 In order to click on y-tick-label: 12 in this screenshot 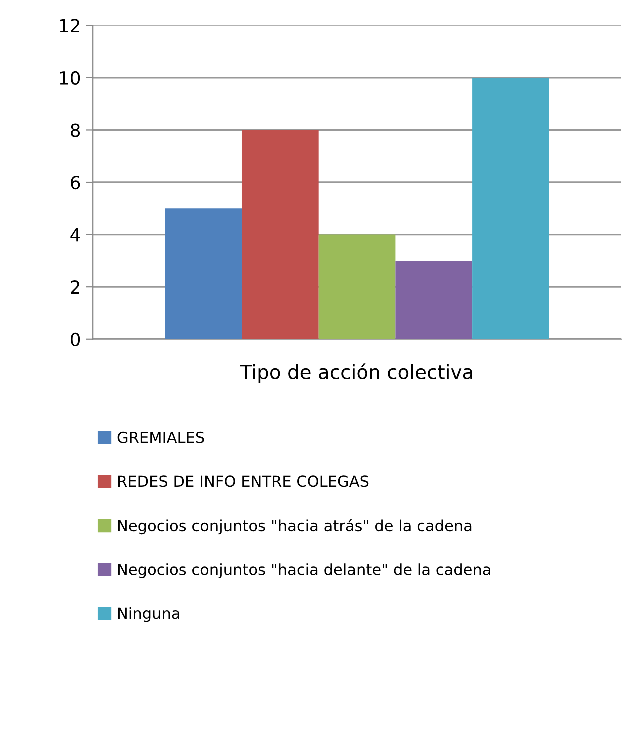, I will do `click(70, 26)`.